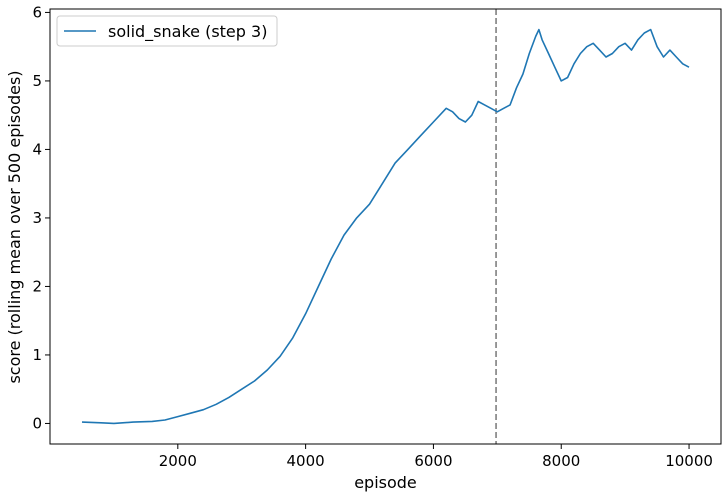  What do you see at coordinates (37, 286) in the screenshot?
I see `y-tick-label: 2` at bounding box center [37, 286].